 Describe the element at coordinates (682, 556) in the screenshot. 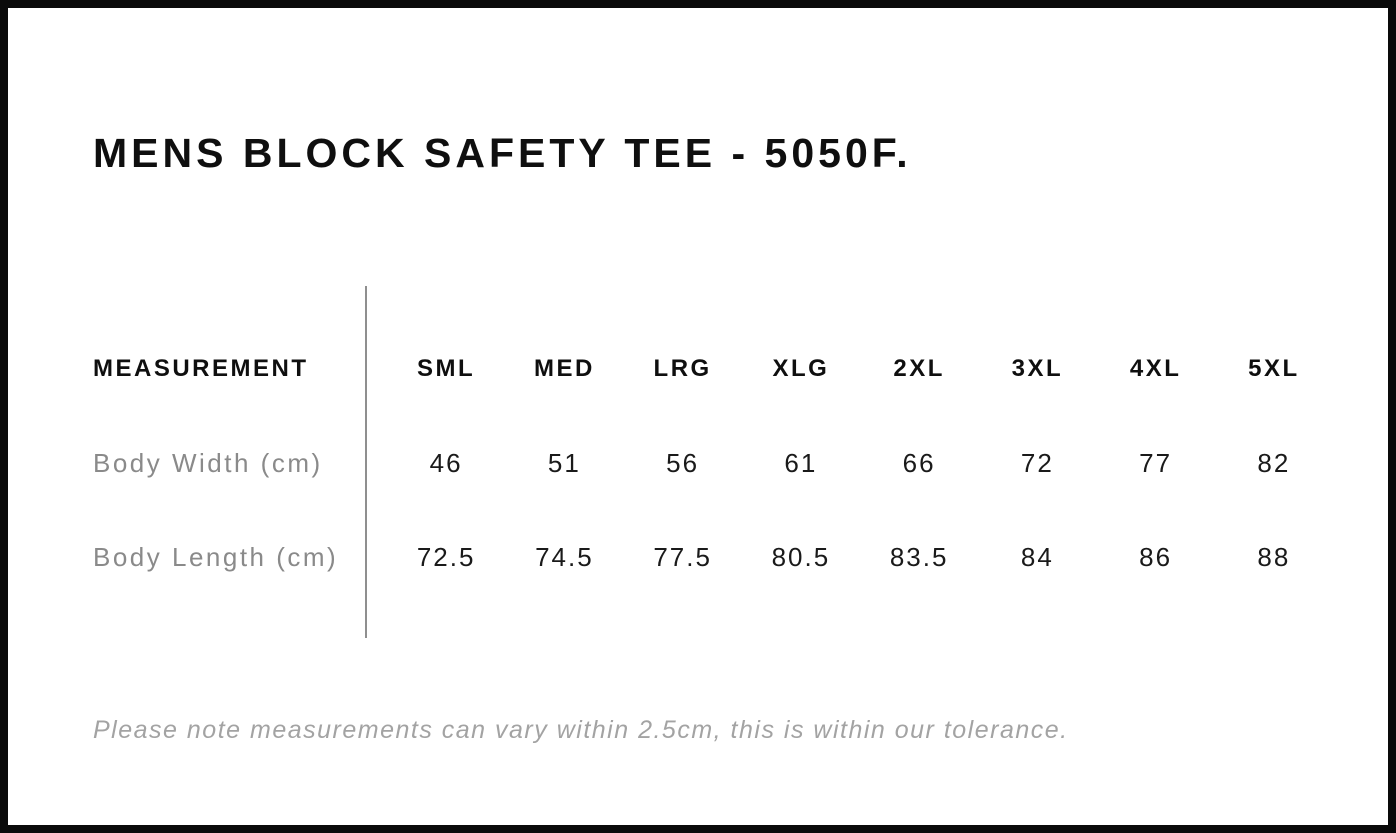

I see `body-length-lrg: 77.5` at that location.